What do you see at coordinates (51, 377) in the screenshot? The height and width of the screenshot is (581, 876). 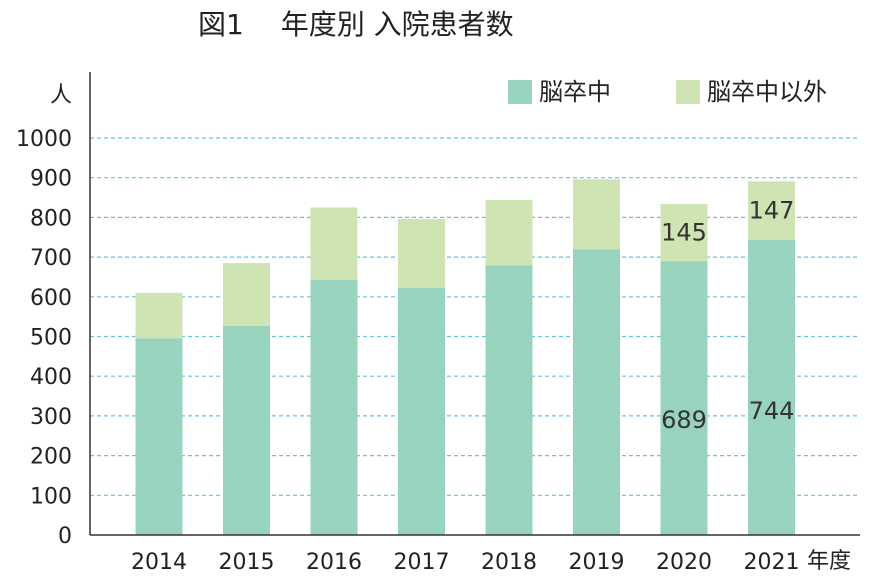 I see `y-tick-label: 400` at bounding box center [51, 377].